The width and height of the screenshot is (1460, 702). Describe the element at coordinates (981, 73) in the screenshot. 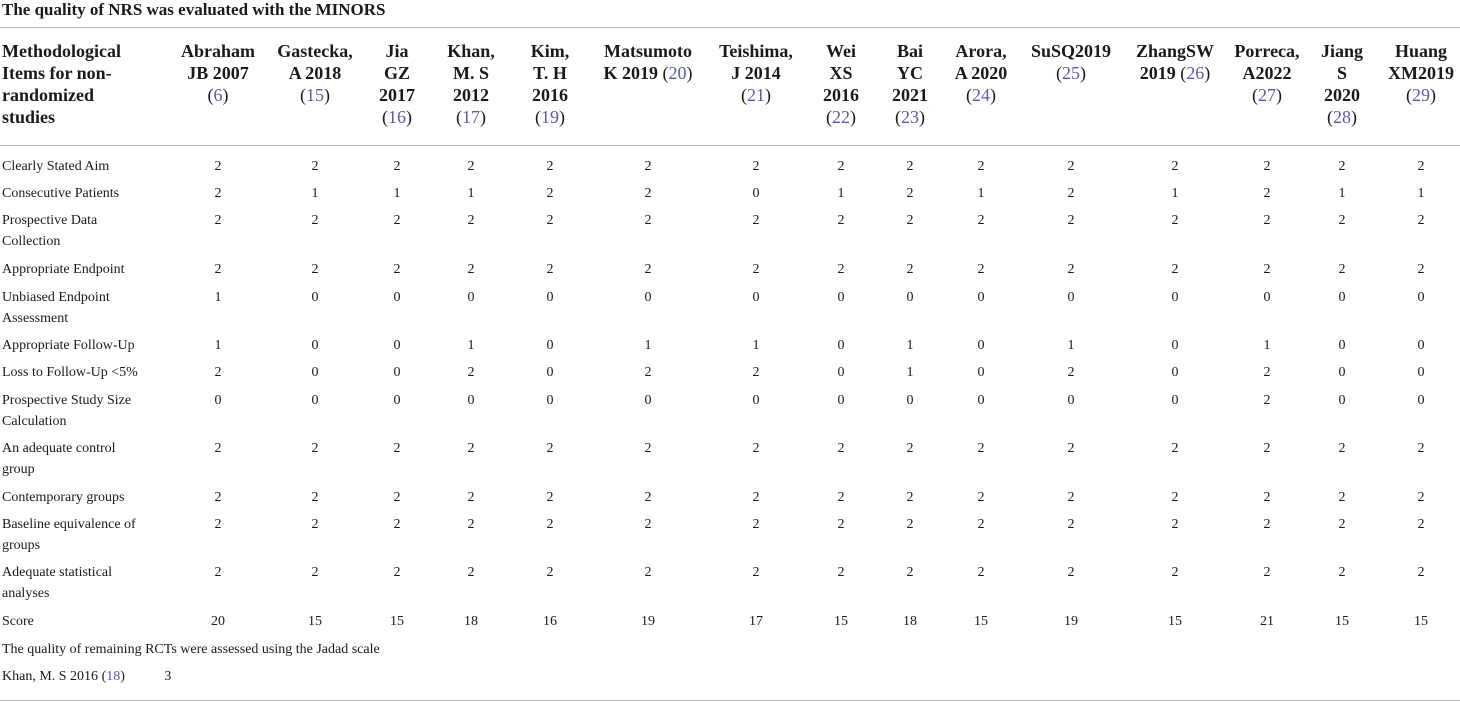

I see `column-header-line: A 2020` at that location.